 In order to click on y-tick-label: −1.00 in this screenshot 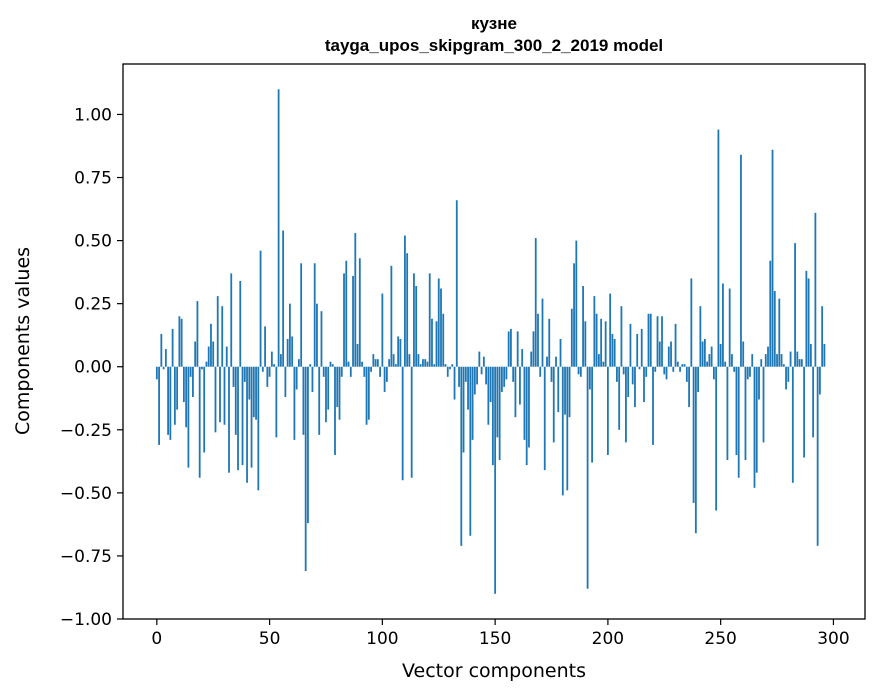, I will do `click(86, 620)`.